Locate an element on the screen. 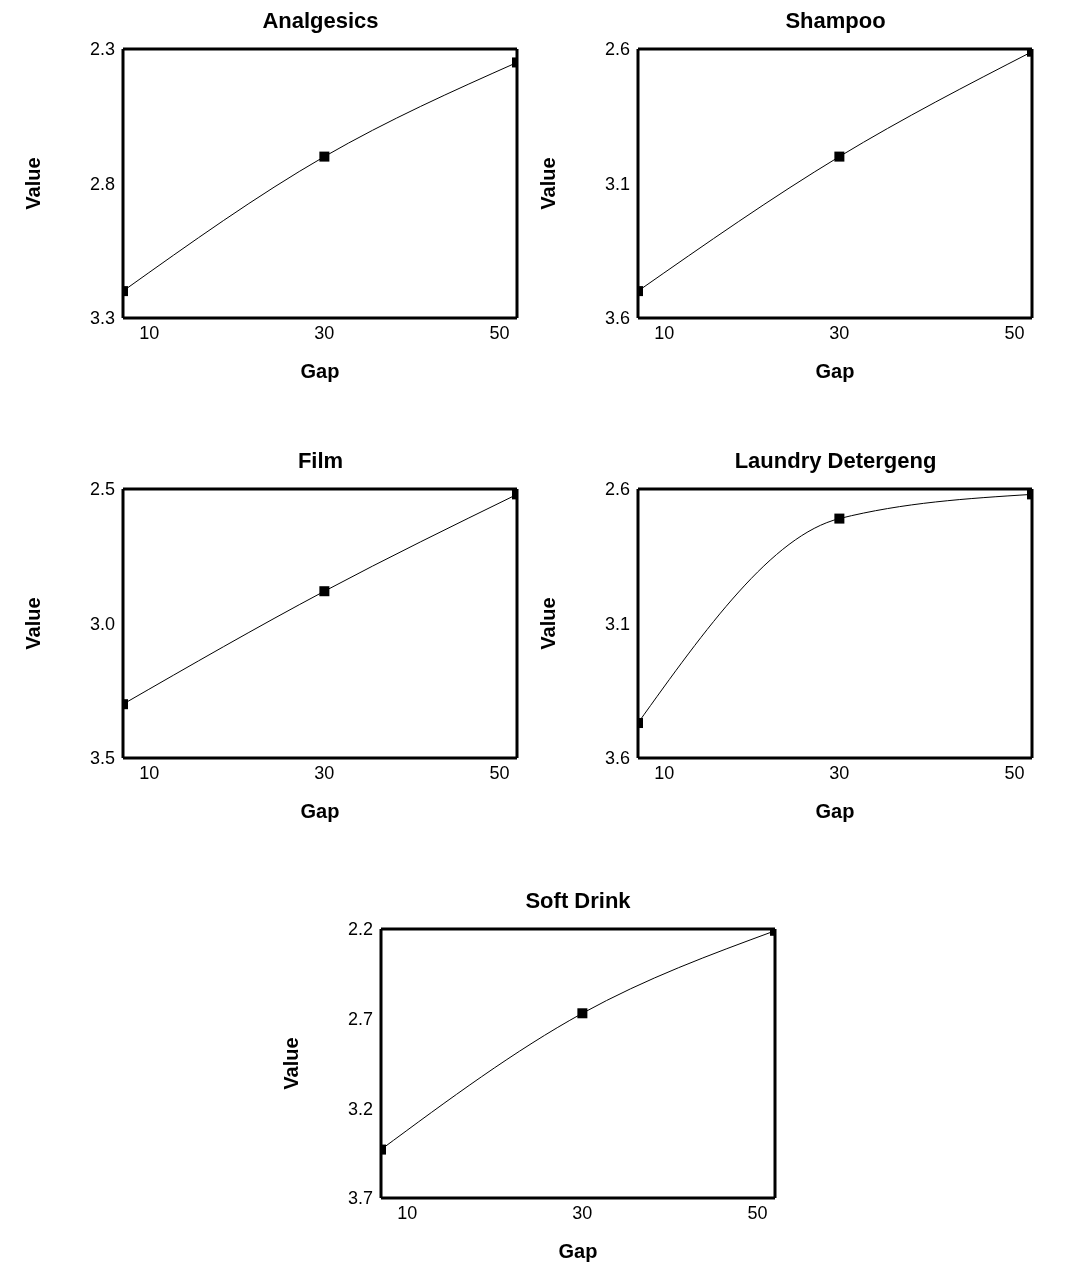 Image resolution: width=1089 pixels, height=1284 pixels. chart-title: Shampoo is located at coordinates (835, 21).